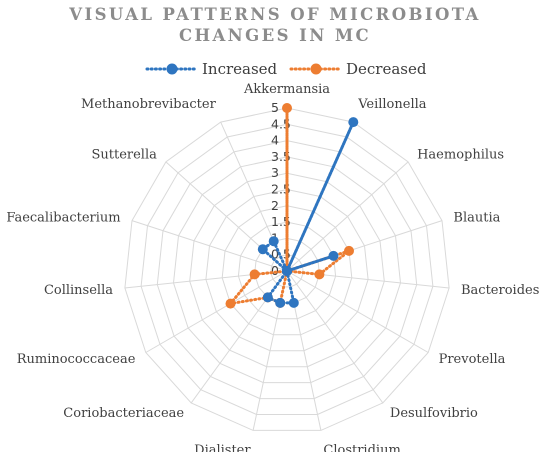 Image resolution: width=550 pixels, height=452 pixels. Describe the element at coordinates (460, 154) in the screenshot. I see `category-label: Haemophilus` at that location.